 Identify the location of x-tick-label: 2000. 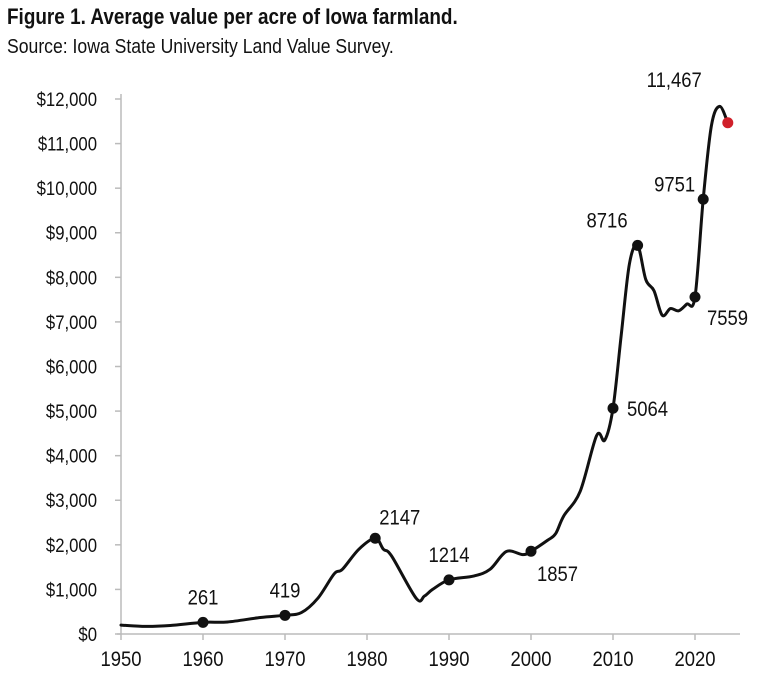
(530, 659).